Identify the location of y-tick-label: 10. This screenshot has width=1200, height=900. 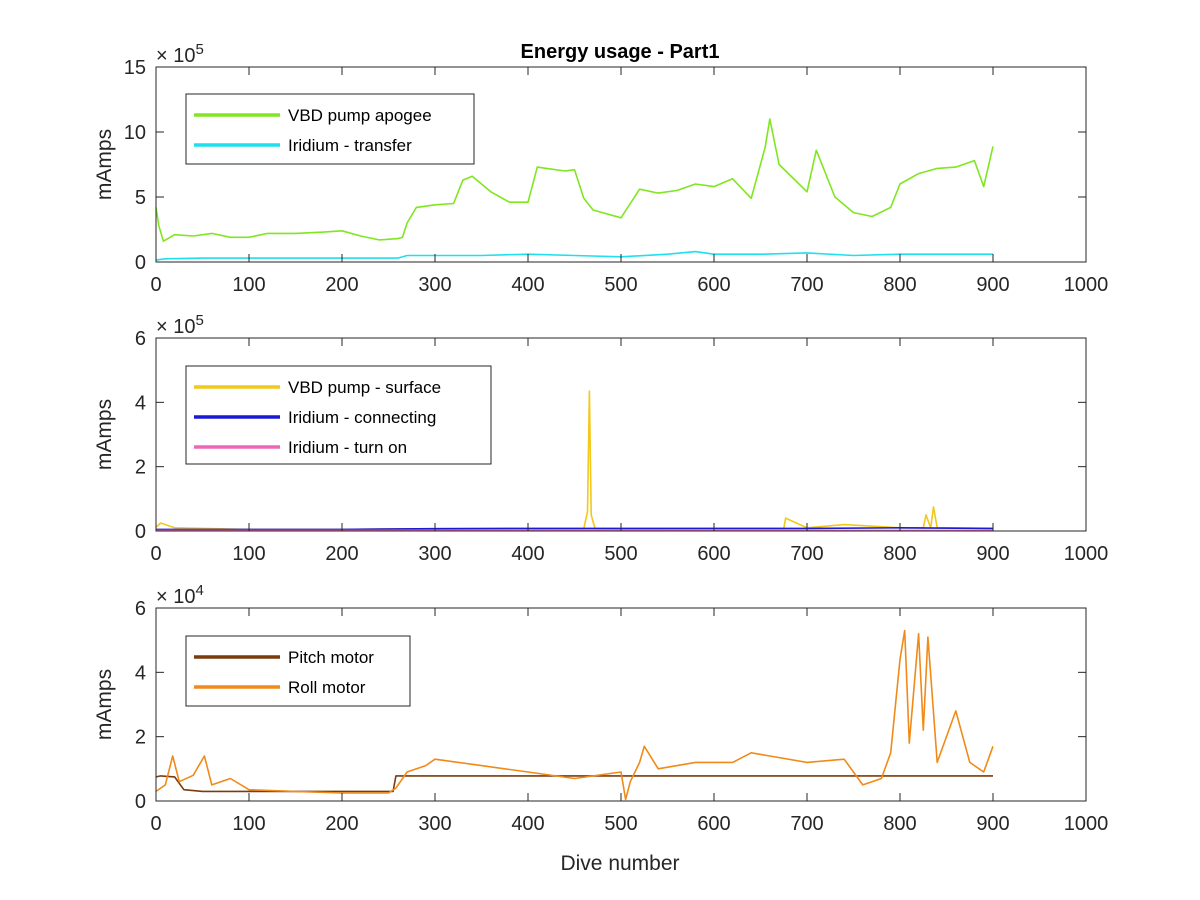
(135, 133).